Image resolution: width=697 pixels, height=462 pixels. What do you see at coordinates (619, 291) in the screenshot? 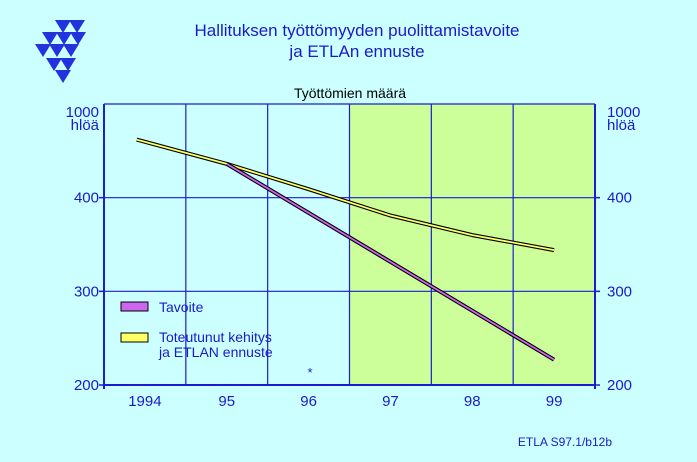
I see `y-tick-label-right: 300` at bounding box center [619, 291].